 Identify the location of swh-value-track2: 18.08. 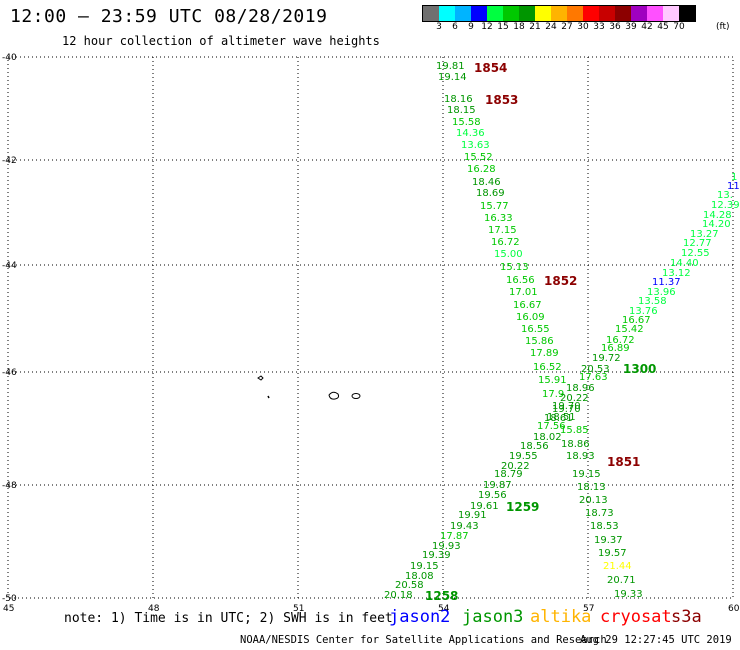
(419, 576).